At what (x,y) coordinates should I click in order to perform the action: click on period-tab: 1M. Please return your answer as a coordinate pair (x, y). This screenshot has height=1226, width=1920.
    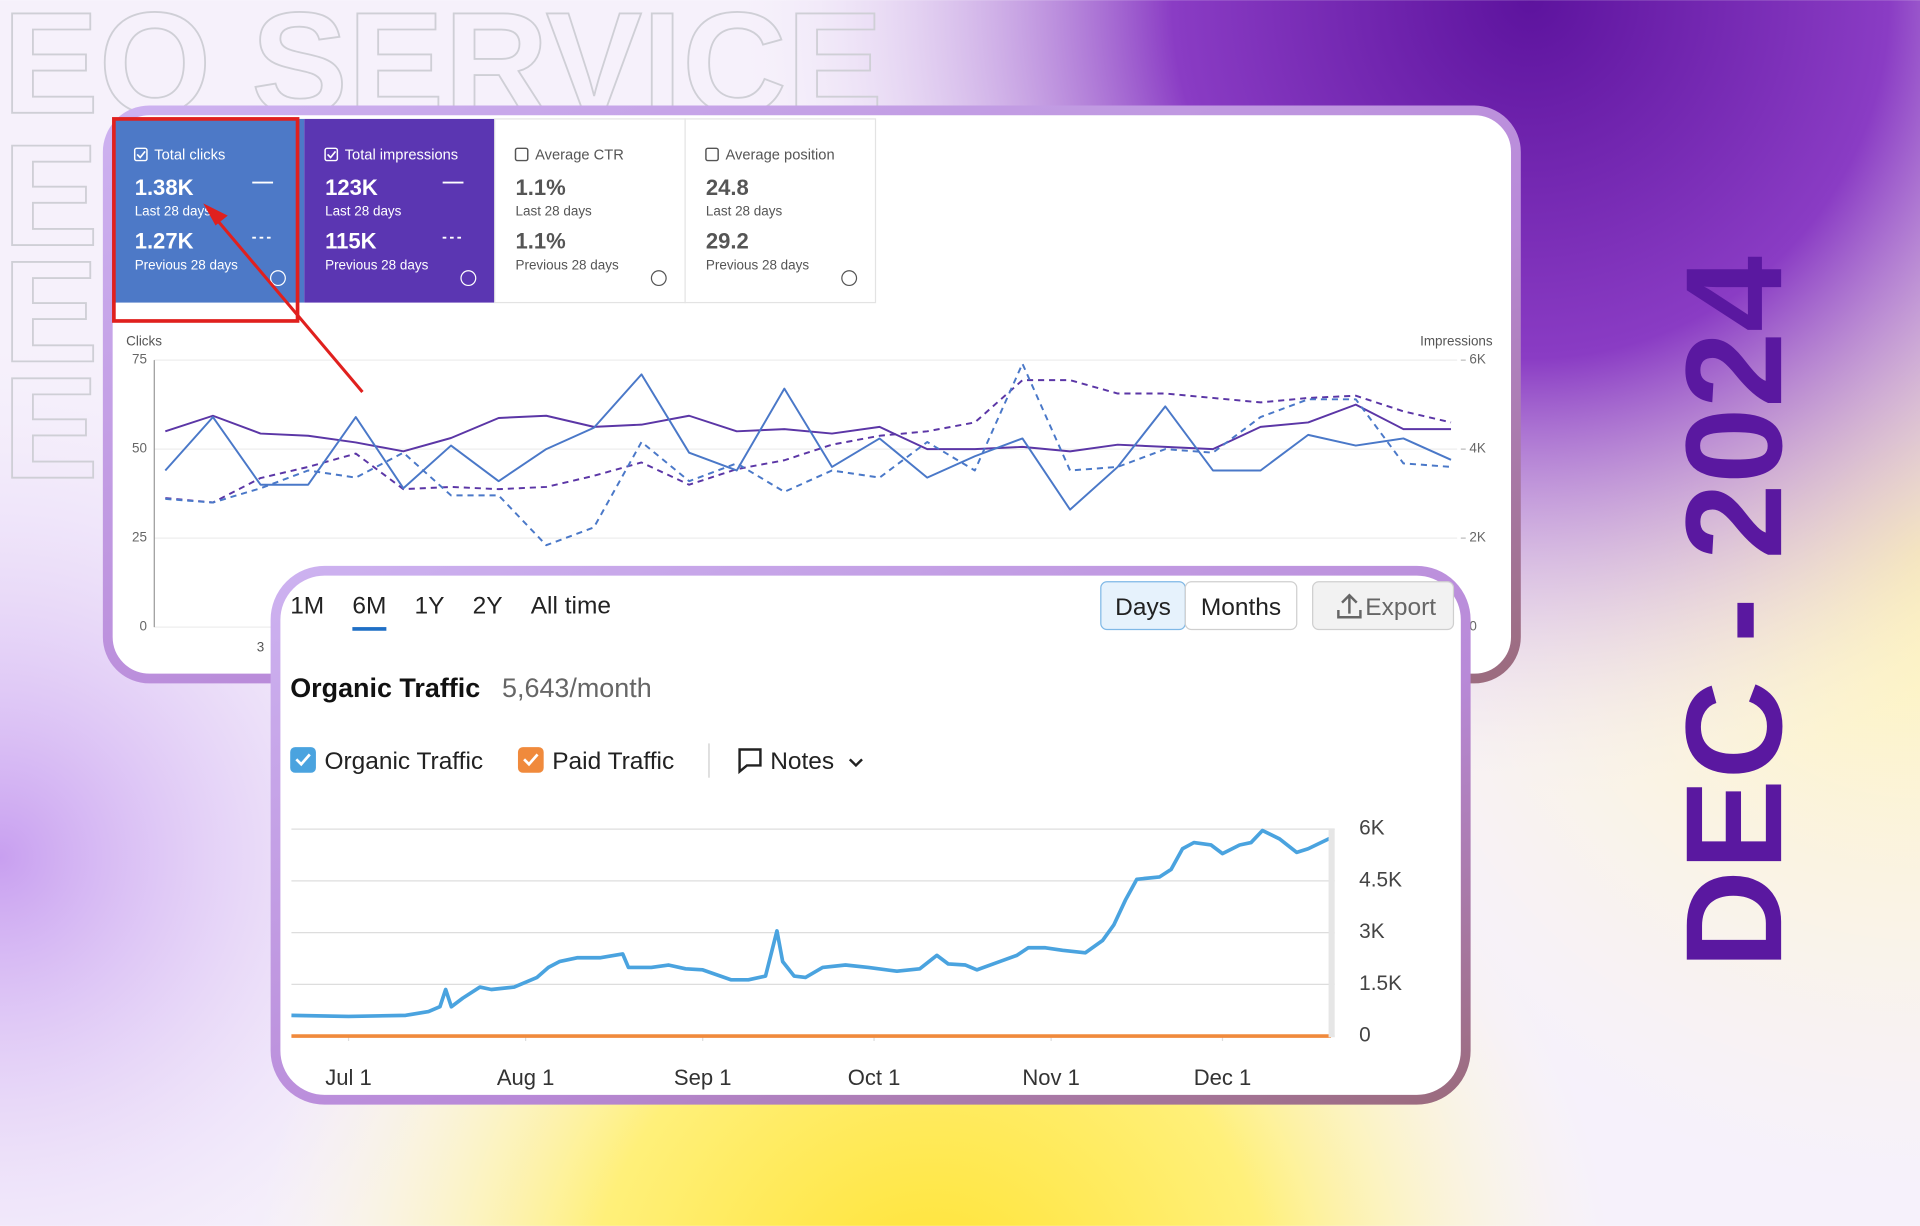
    Looking at the image, I should click on (307, 606).